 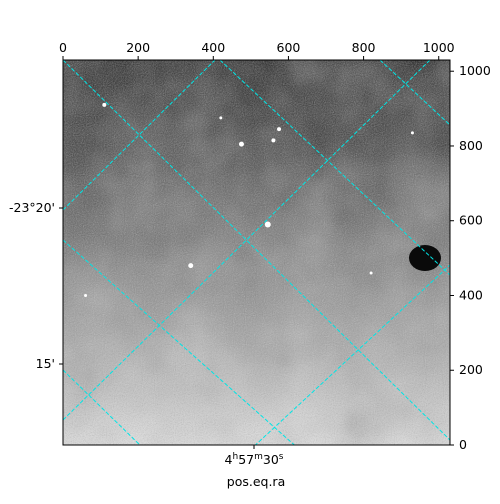 I want to click on top-tick-label: 800, so click(x=364, y=47).